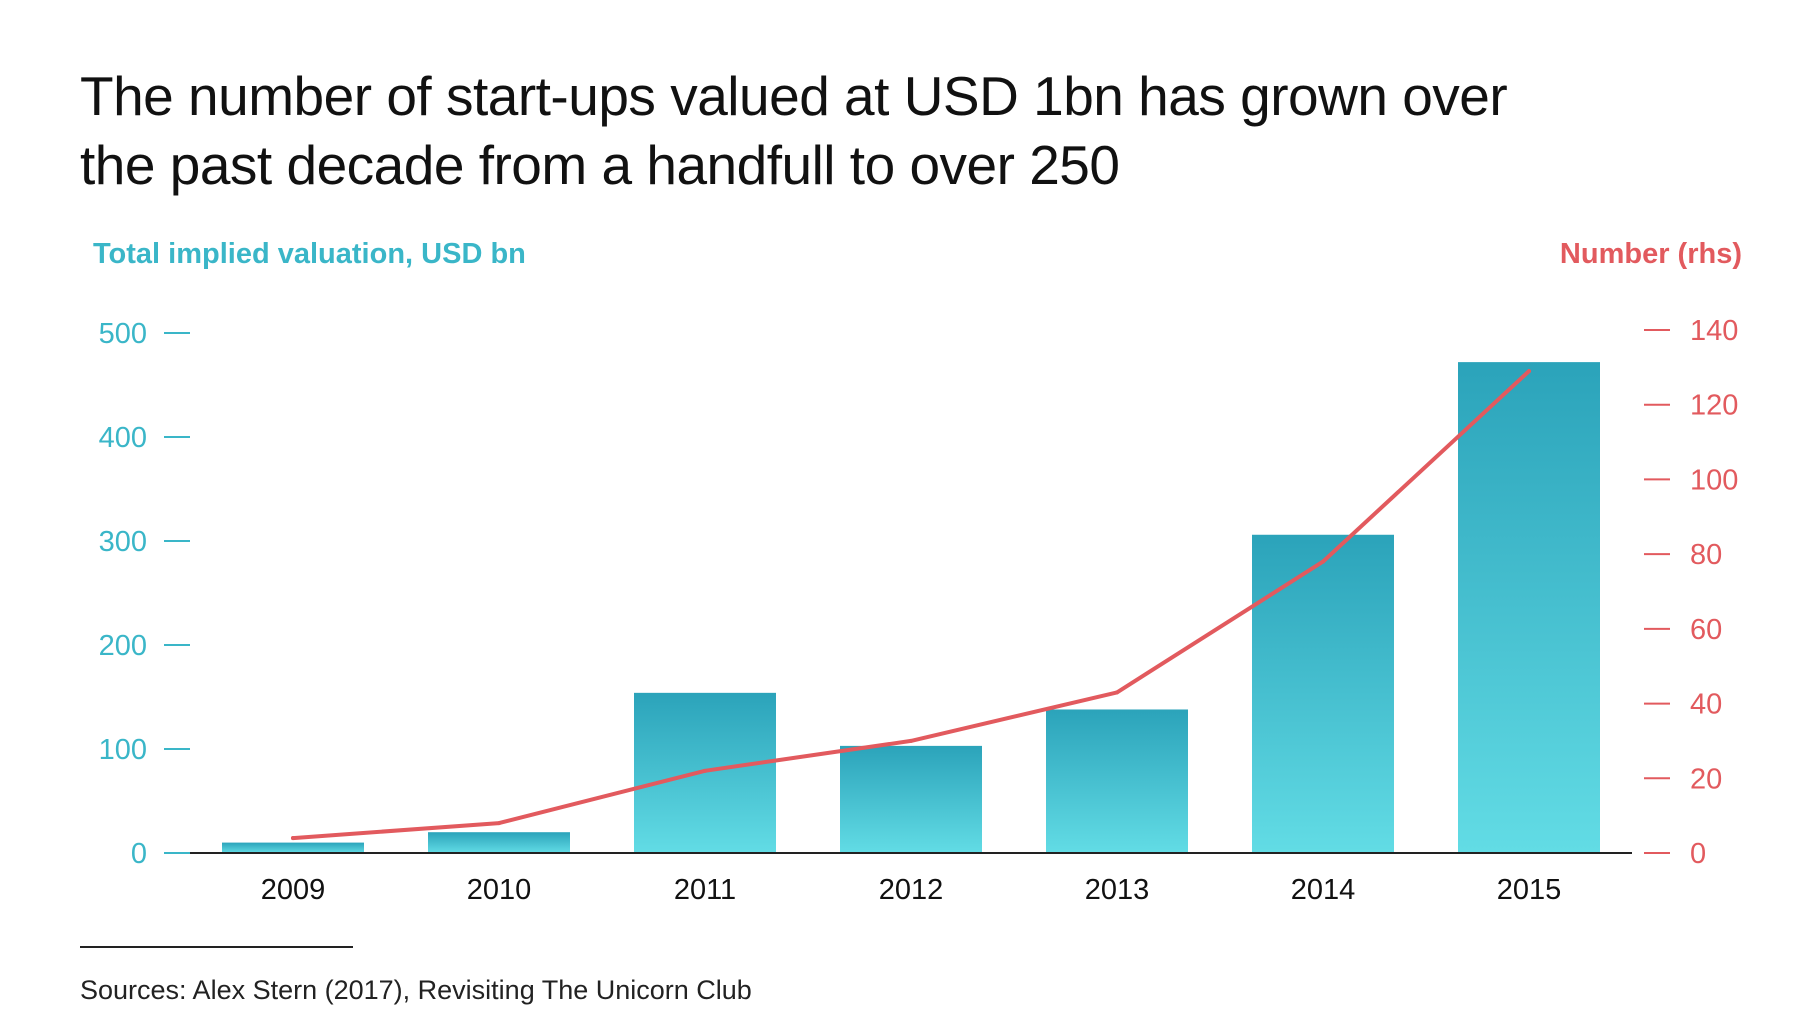 Image resolution: width=1815 pixels, height=1021 pixels. What do you see at coordinates (216, 947) in the screenshot?
I see `source-divider` at bounding box center [216, 947].